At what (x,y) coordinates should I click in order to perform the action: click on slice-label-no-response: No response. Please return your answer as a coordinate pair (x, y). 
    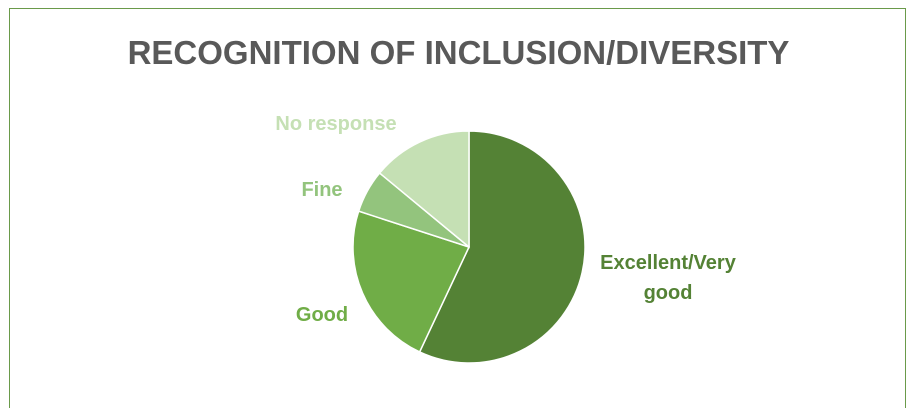
    Looking at the image, I should click on (335, 124).